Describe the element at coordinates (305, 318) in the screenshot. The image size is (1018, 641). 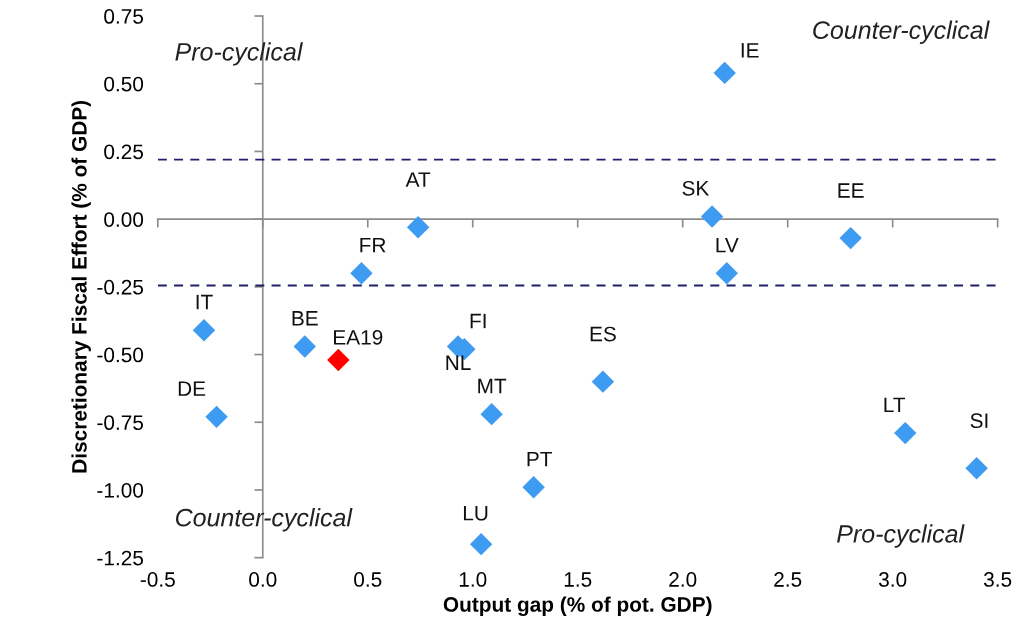
I see `series-label: BE` at that location.